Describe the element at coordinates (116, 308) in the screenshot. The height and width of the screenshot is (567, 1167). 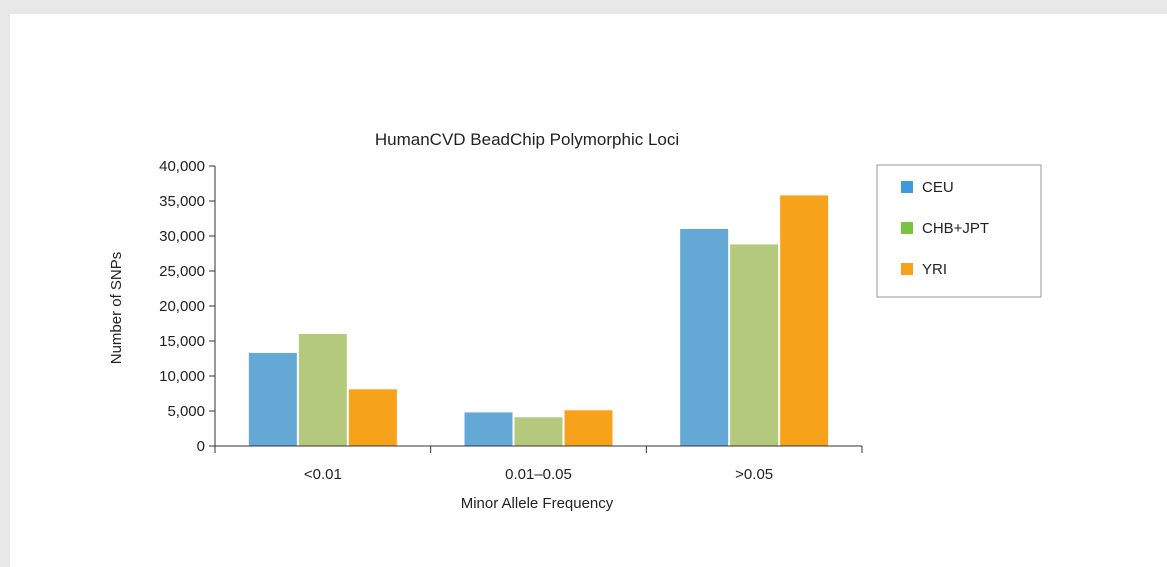
I see `y-axis-label: Number of SNPs` at that location.